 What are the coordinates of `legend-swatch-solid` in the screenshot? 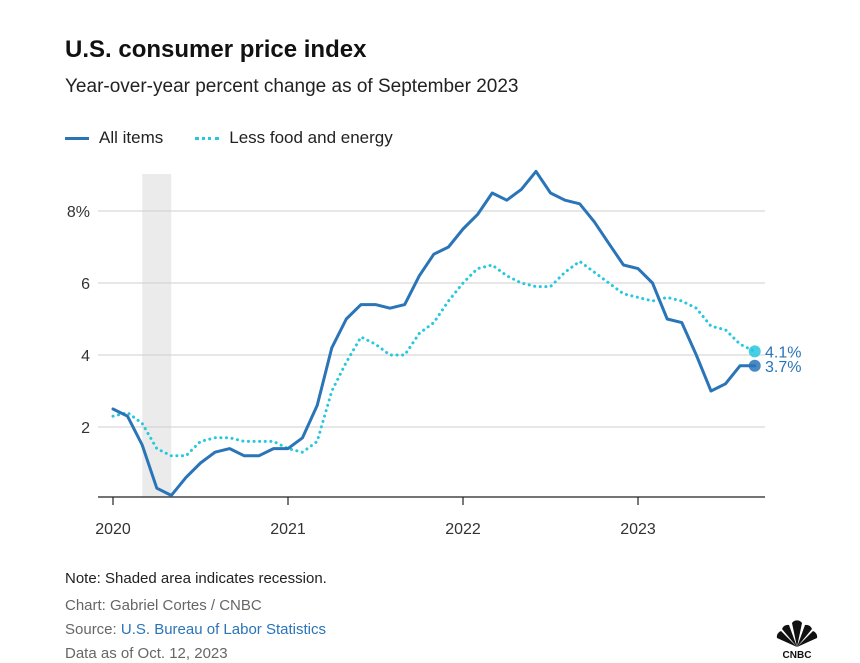 It's located at (77, 138).